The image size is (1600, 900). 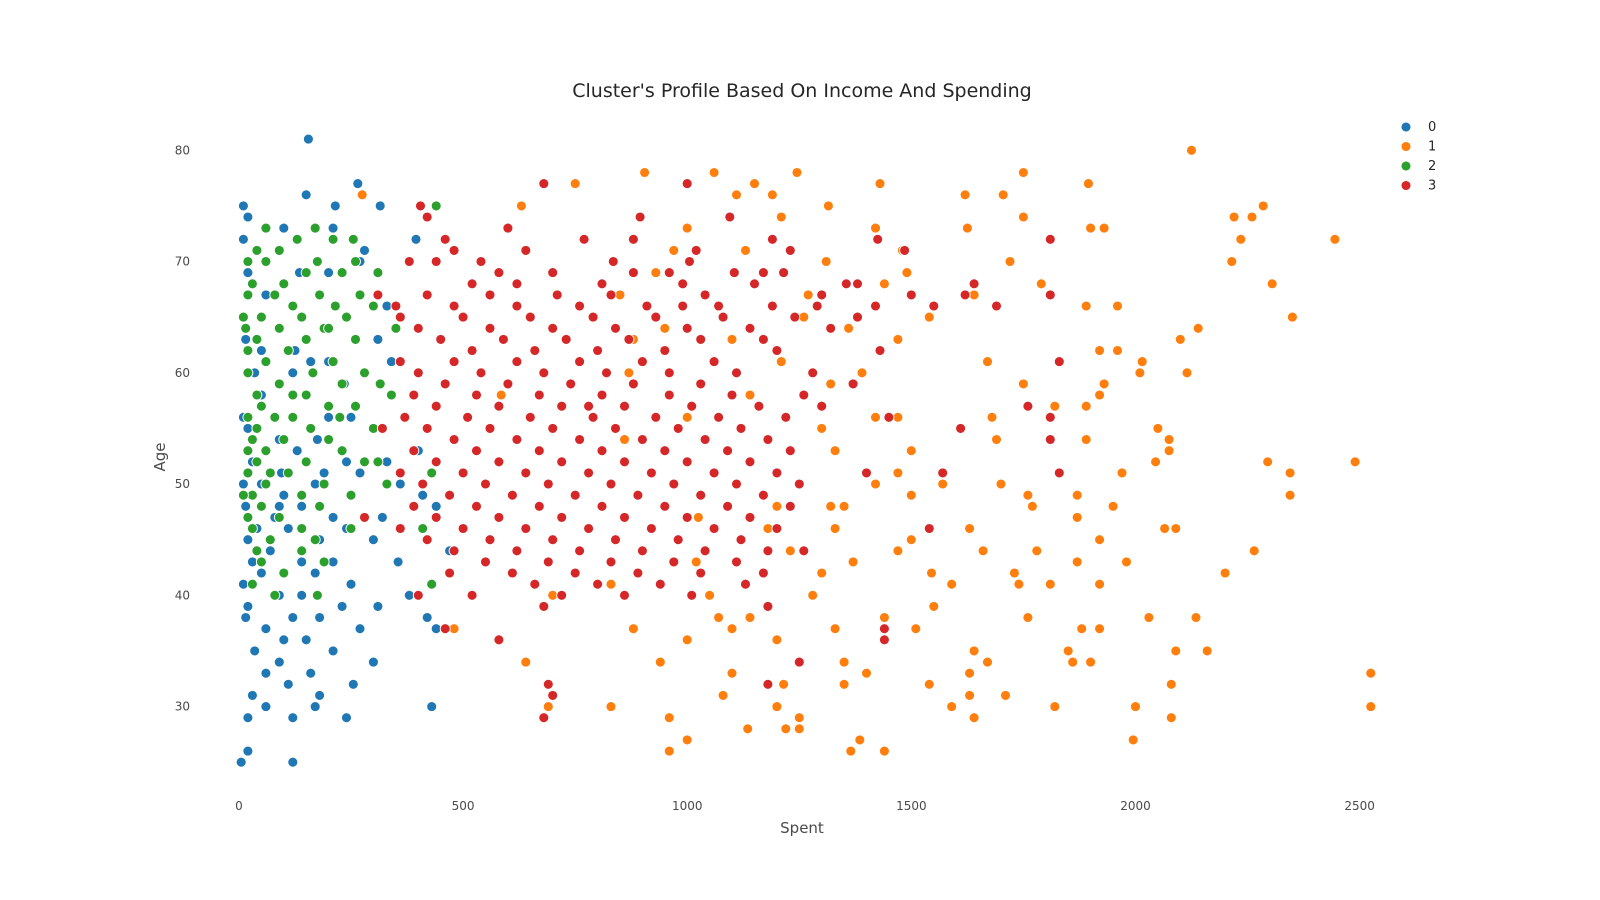 I want to click on series-2-points, so click(x=339, y=400).